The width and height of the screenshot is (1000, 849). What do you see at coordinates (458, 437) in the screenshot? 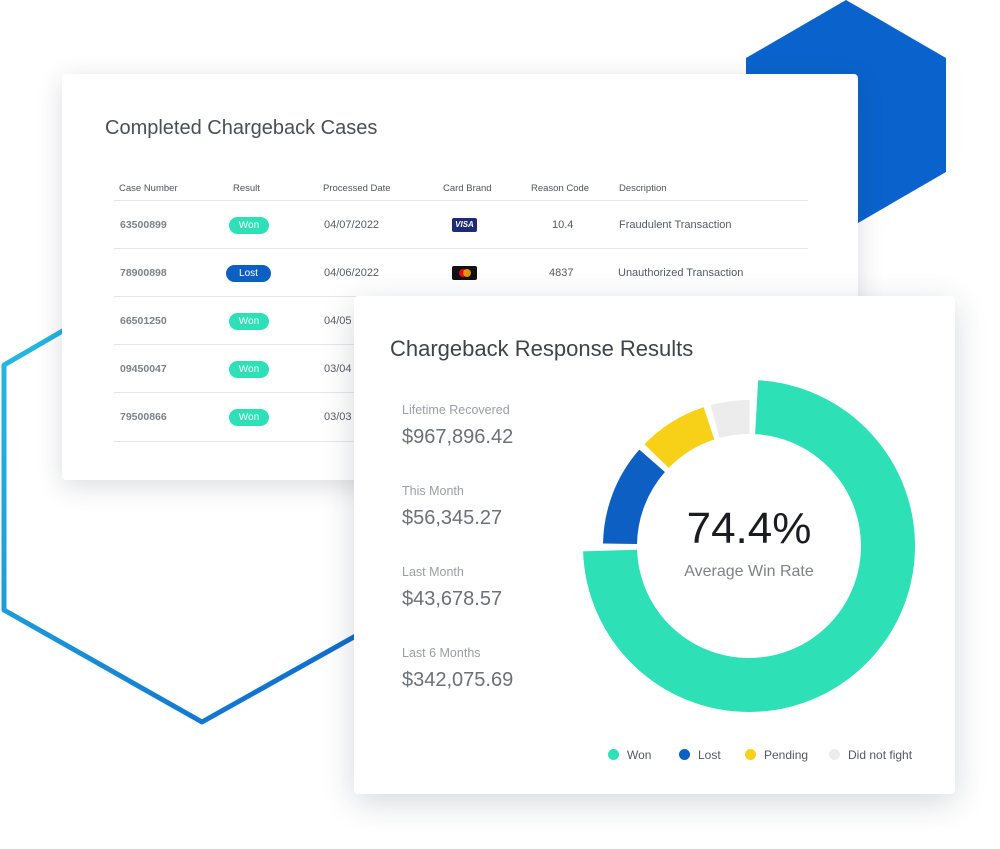
I see `stat-value-lifetime: $967,896.42` at bounding box center [458, 437].